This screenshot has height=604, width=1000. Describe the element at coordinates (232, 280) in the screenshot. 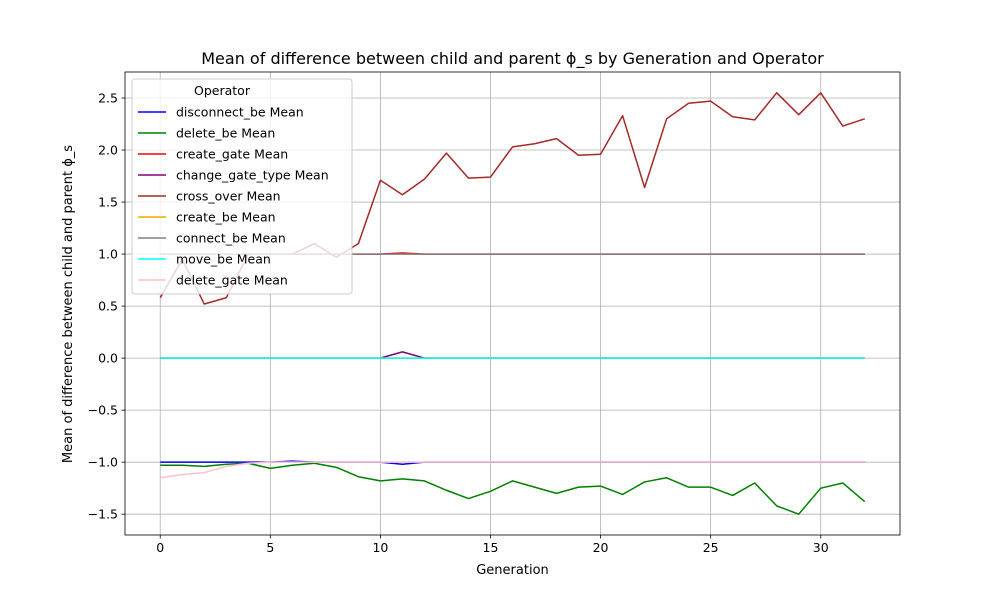

I see `legend-entry: delete_gate Mean` at that location.